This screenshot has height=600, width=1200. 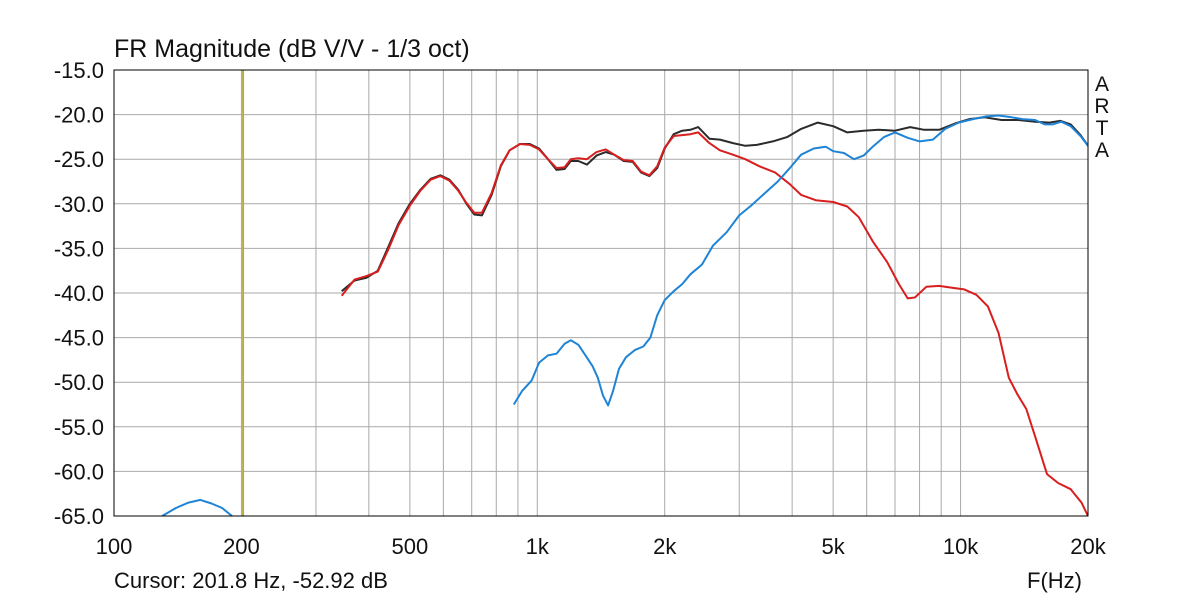 What do you see at coordinates (538, 546) in the screenshot?
I see `x-tick-label: 1k` at bounding box center [538, 546].